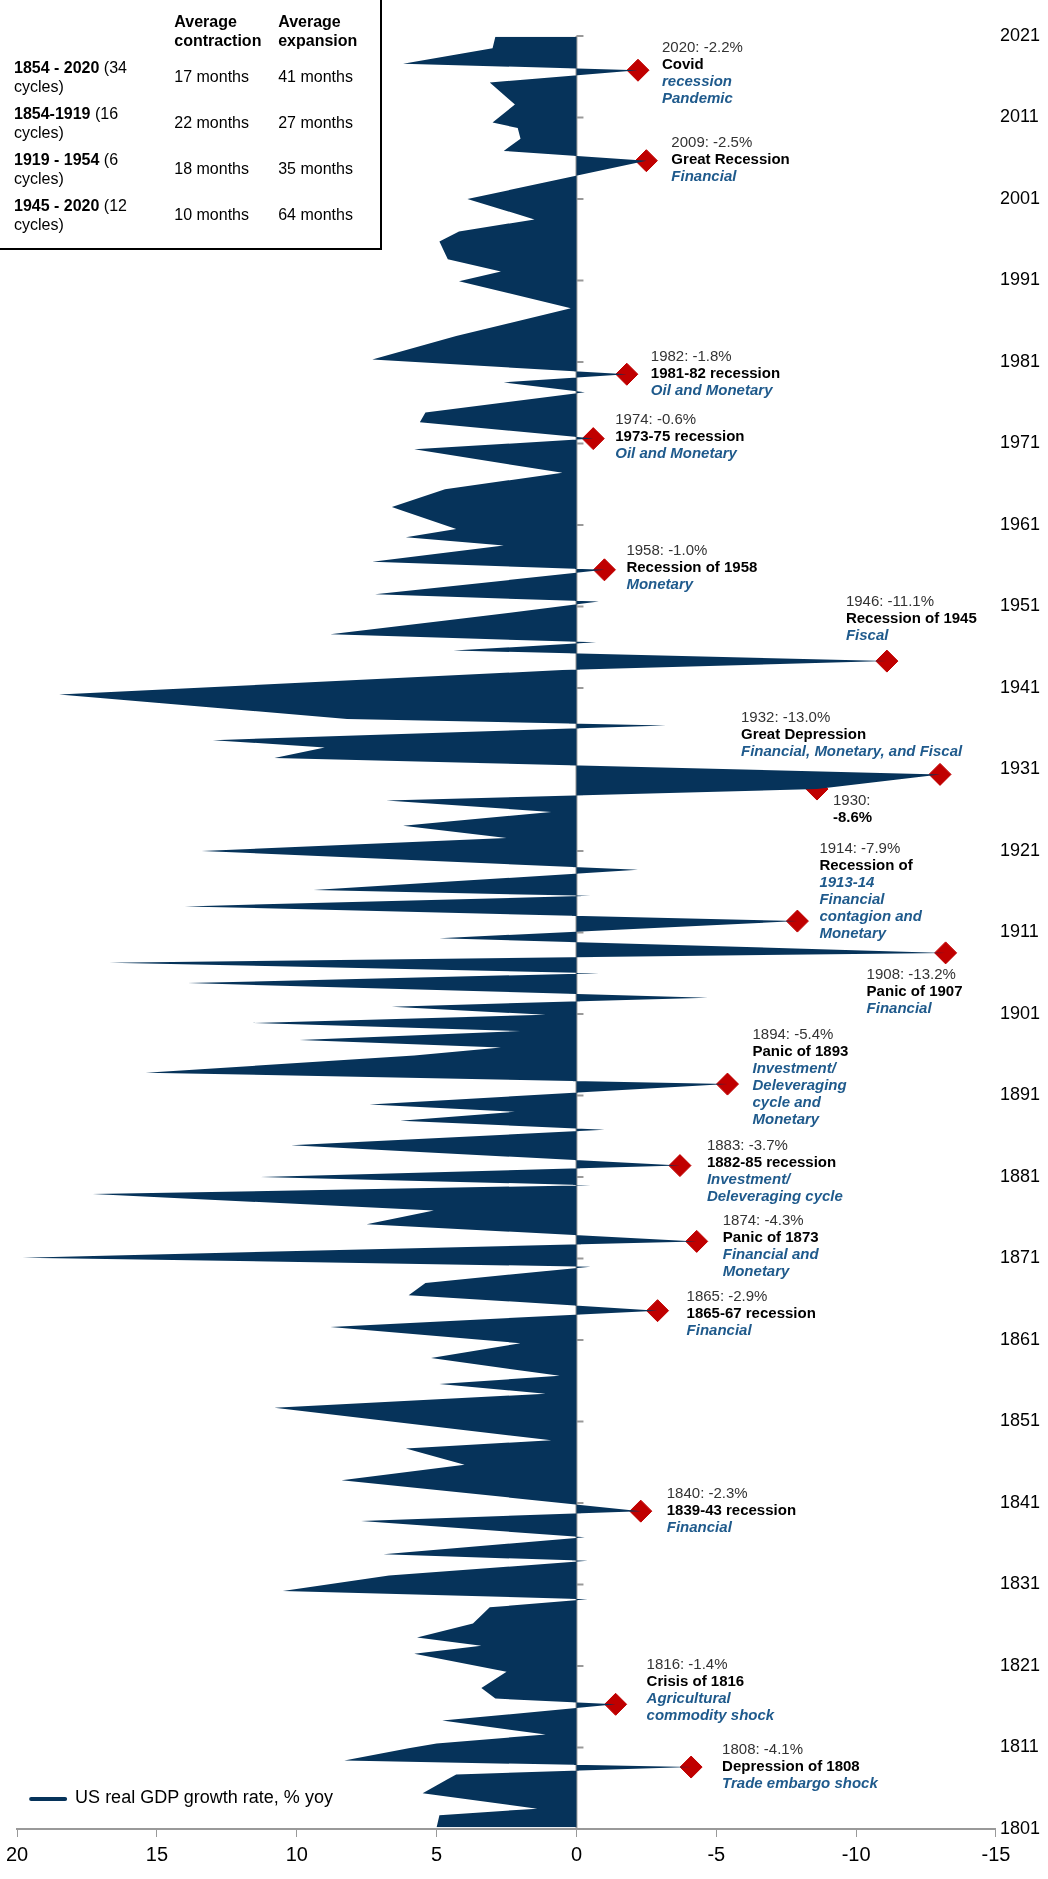 This screenshot has height=1879, width=1048. Describe the element at coordinates (800, 1075) in the screenshot. I see `annotation: 1894: -5.4% Panic of 1893 Investment/ Deleveraging cycle and Monetary` at that location.